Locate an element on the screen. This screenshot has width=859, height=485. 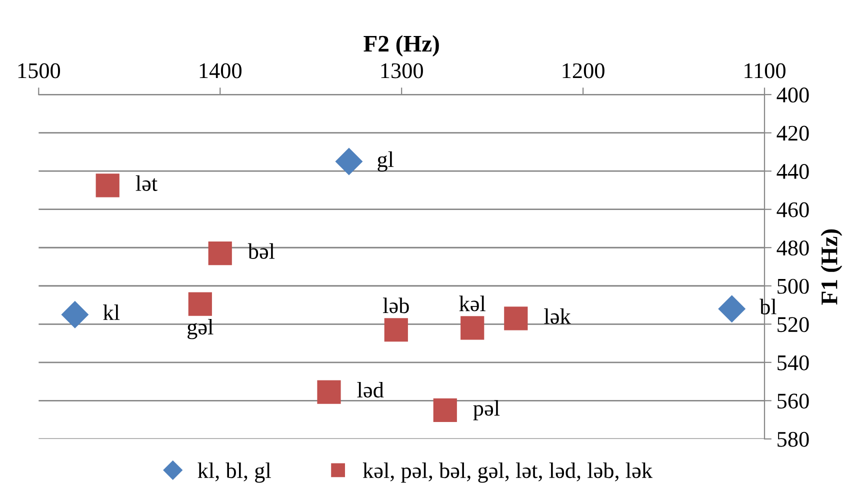
annotation: kl is located at coordinates (111, 312).